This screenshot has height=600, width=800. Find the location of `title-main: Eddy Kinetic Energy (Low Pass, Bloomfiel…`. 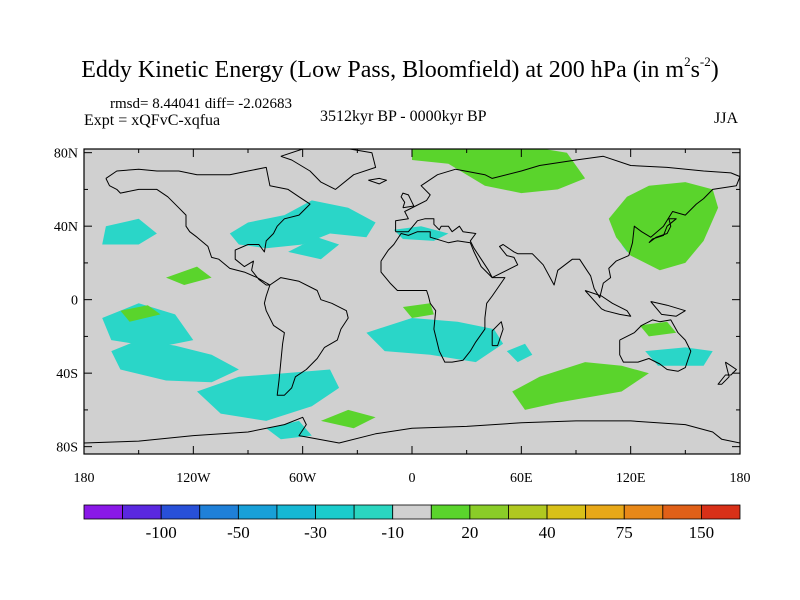

title-main: Eddy Kinetic Energy (Low Pass, Bloomfiel… is located at coordinates (383, 70).